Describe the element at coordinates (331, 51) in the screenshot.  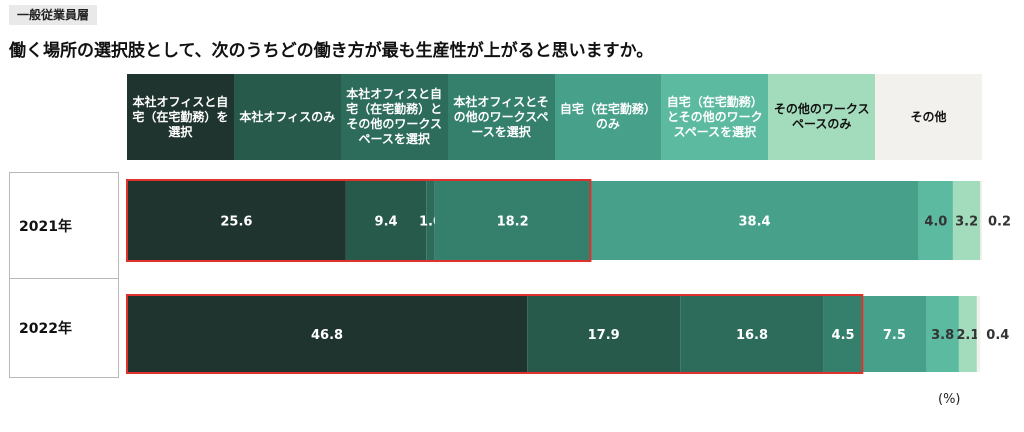
I see `question-title: 働く場所の選択肢として、次のうちどの働き方が最も生産性が上がると思いますか。` at that location.